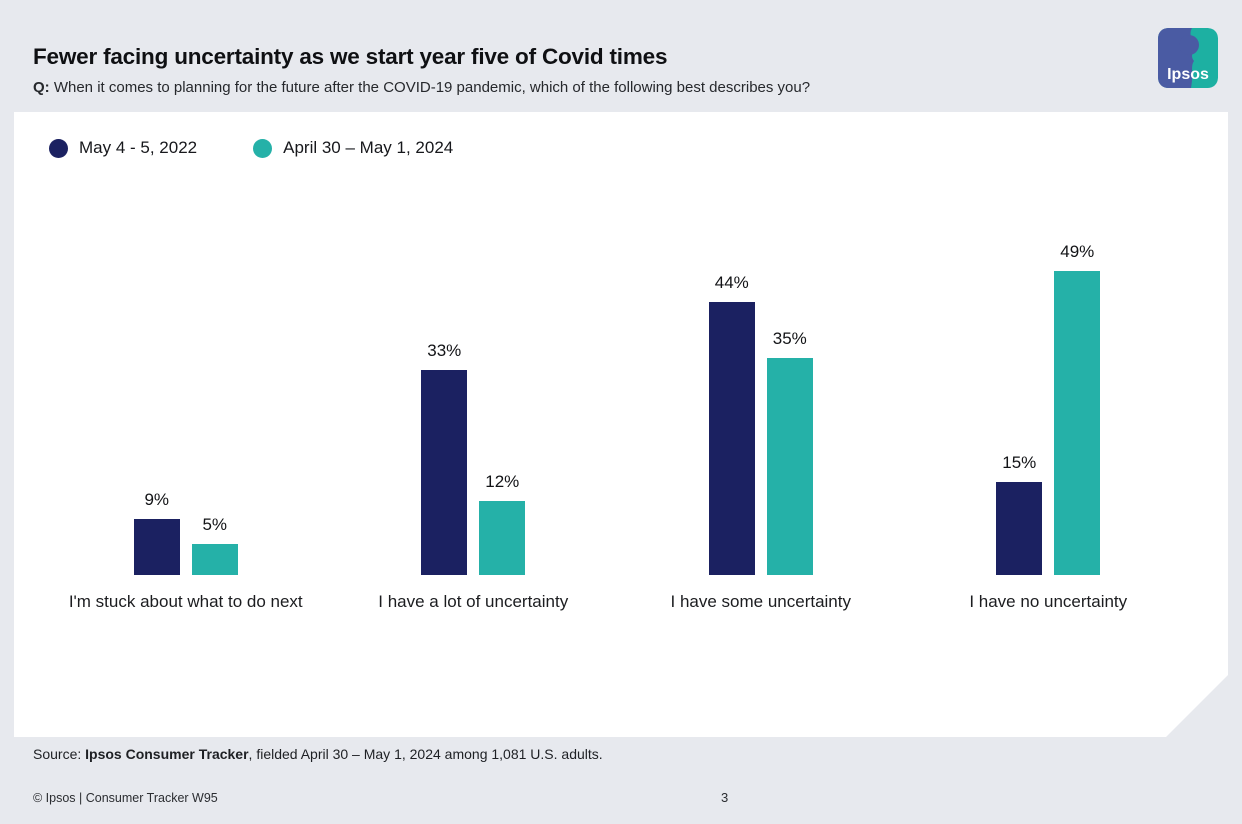 This screenshot has height=824, width=1242. I want to click on legend-item-2024: April 30 – May 1, 2024, so click(353, 148).